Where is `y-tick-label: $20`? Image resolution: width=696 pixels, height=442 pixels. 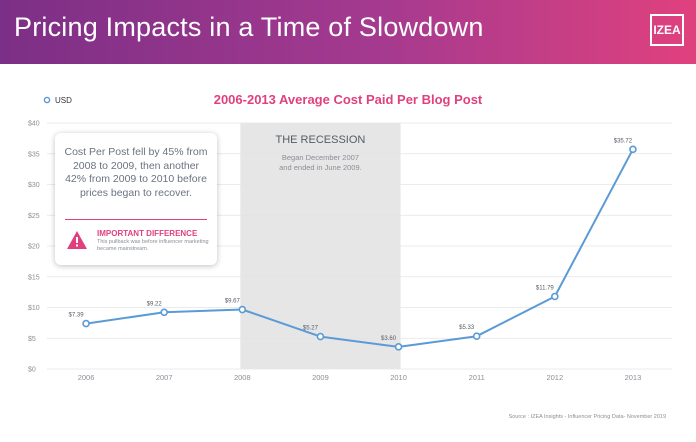 y-tick-label: $20 is located at coordinates (34, 247).